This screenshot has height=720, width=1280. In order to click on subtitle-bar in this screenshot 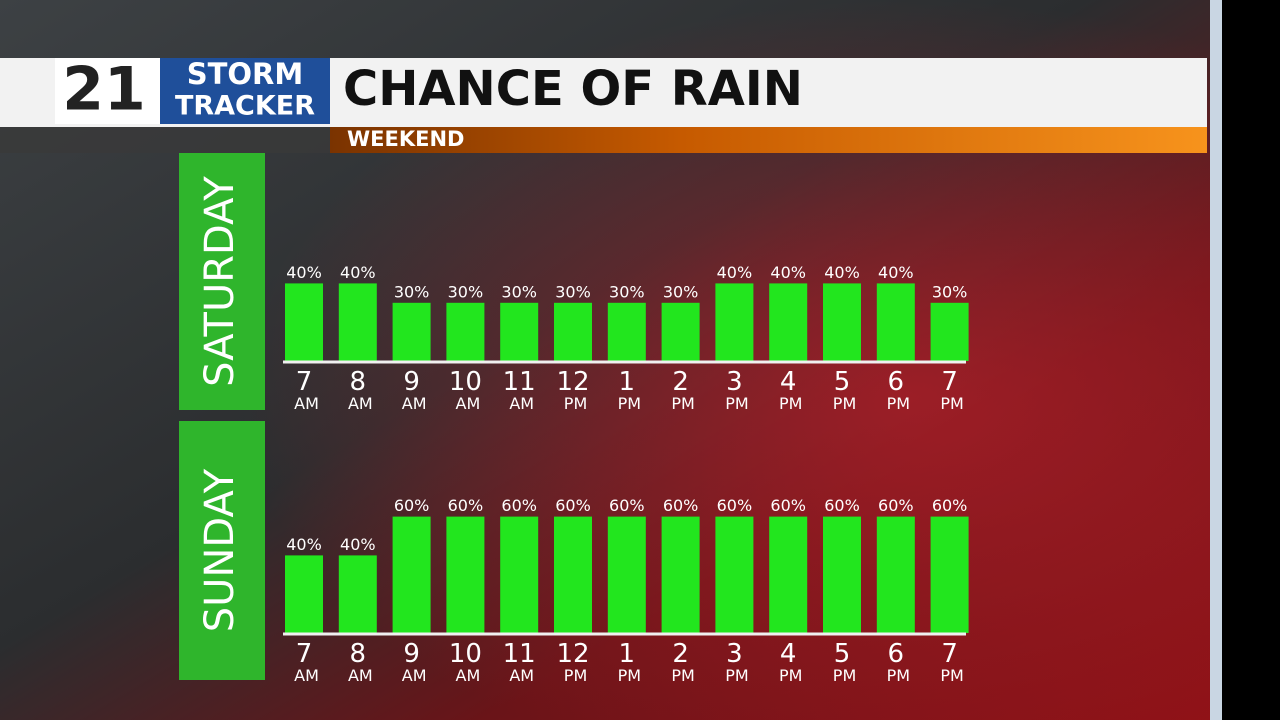, I will do `click(768, 140)`.